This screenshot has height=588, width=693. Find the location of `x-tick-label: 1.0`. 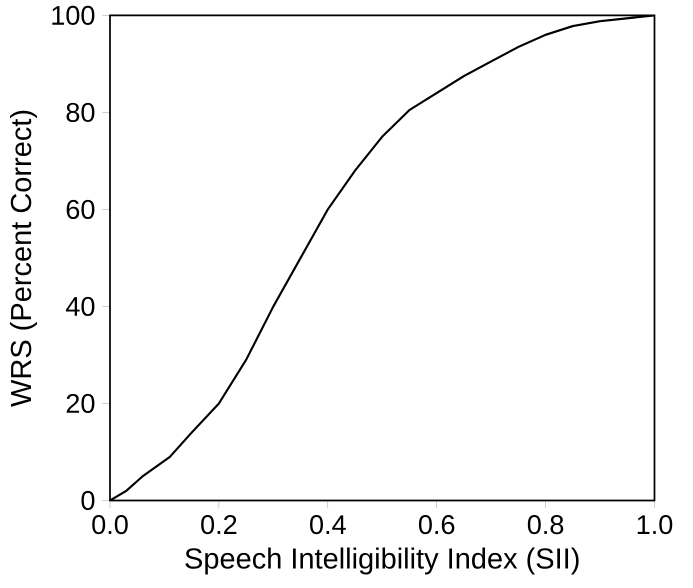

x-tick-label: 1.0 is located at coordinates (655, 524).